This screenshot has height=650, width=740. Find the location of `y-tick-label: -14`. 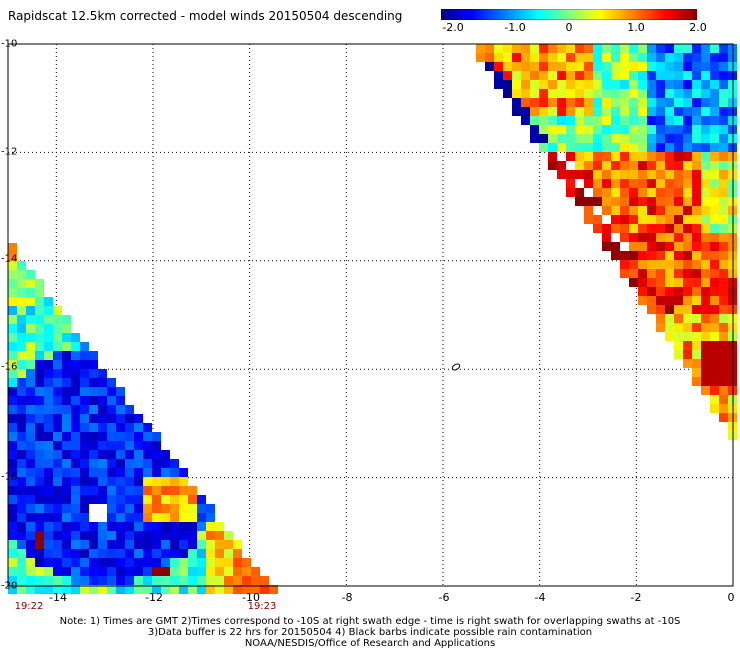

y-tick-label: -14 is located at coordinates (9, 259).